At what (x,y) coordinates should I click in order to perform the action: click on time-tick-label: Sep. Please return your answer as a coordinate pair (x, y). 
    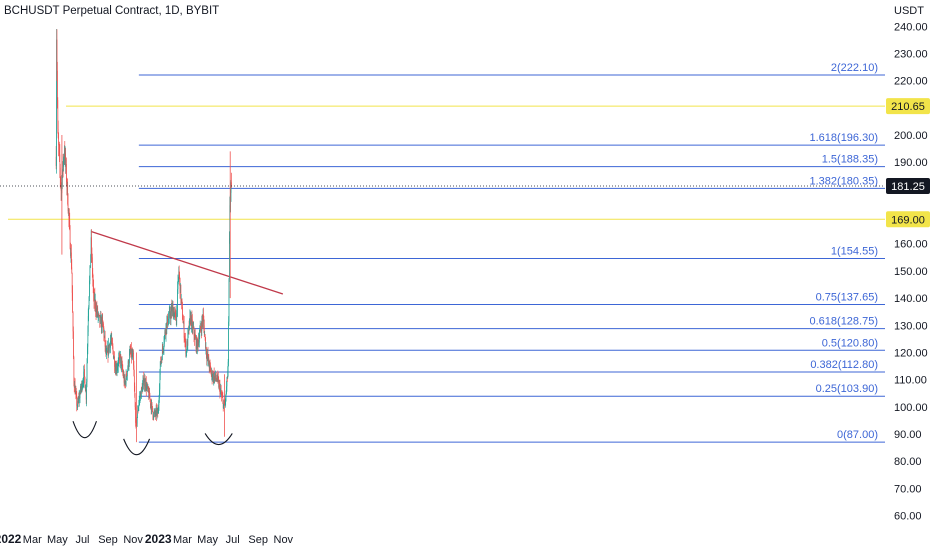
    Looking at the image, I should click on (258, 540).